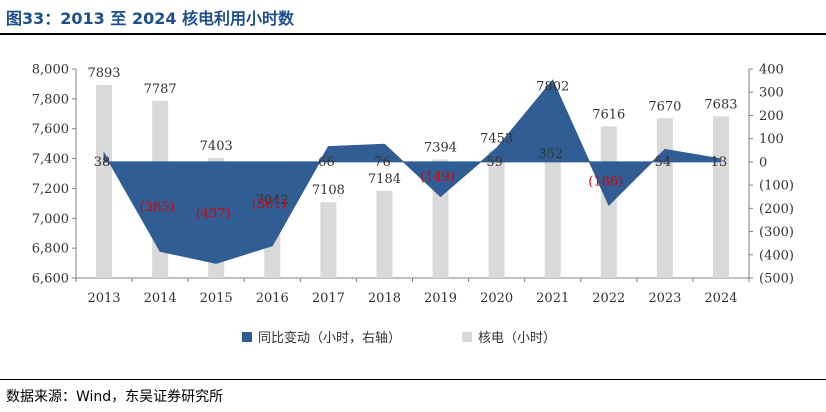 The image size is (826, 412). Describe the element at coordinates (771, 93) in the screenshot. I see `right-tick-label: 300` at that location.